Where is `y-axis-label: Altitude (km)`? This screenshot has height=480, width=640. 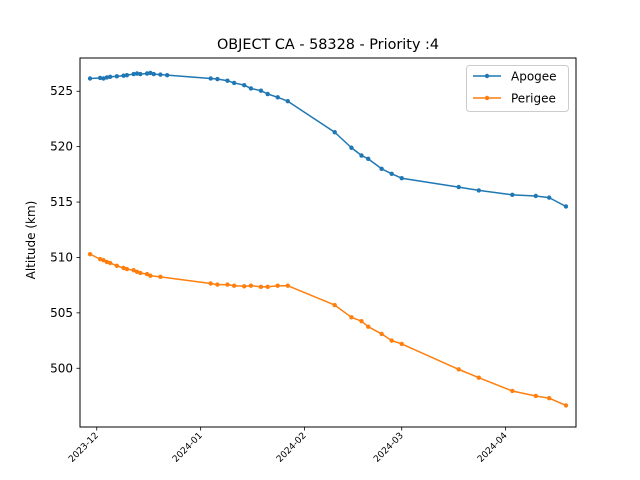 y-axis-label: Altitude (km) is located at coordinates (31, 240).